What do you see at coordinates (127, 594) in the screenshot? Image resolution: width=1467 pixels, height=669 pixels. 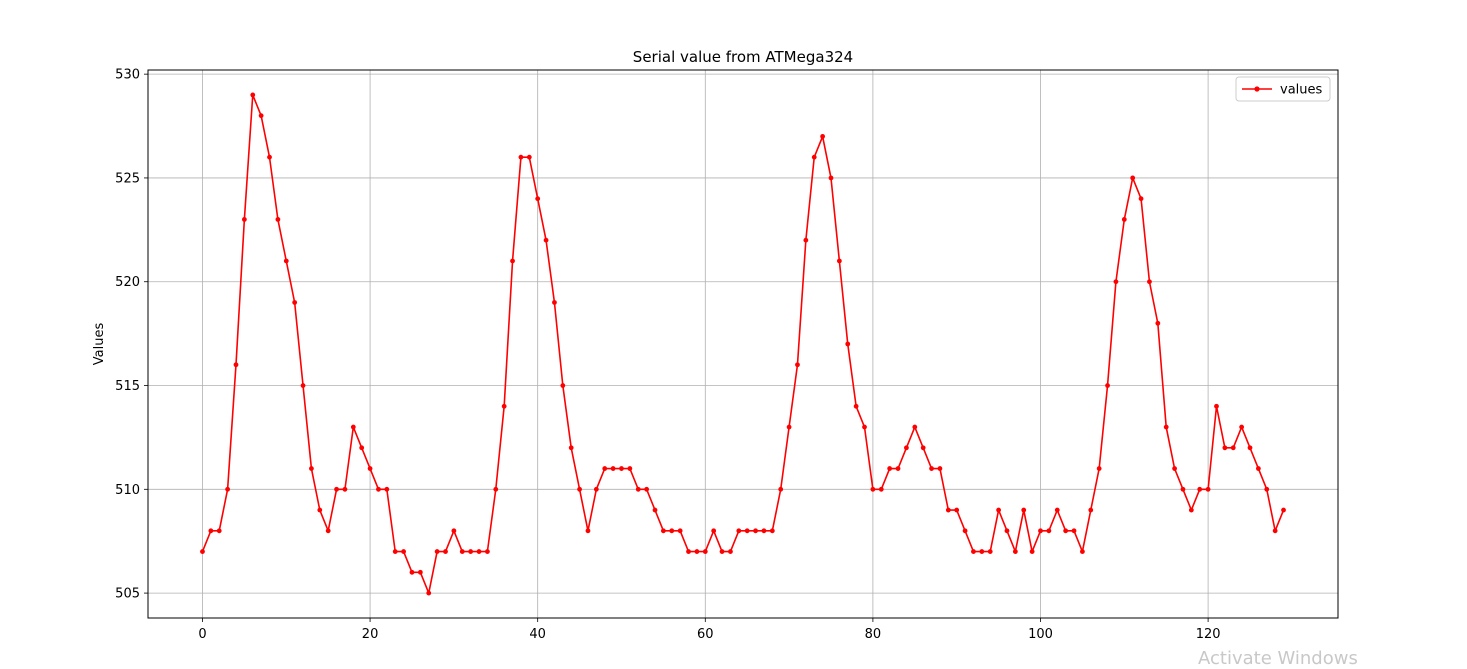 I see `y-tick-label: 505` at bounding box center [127, 594].